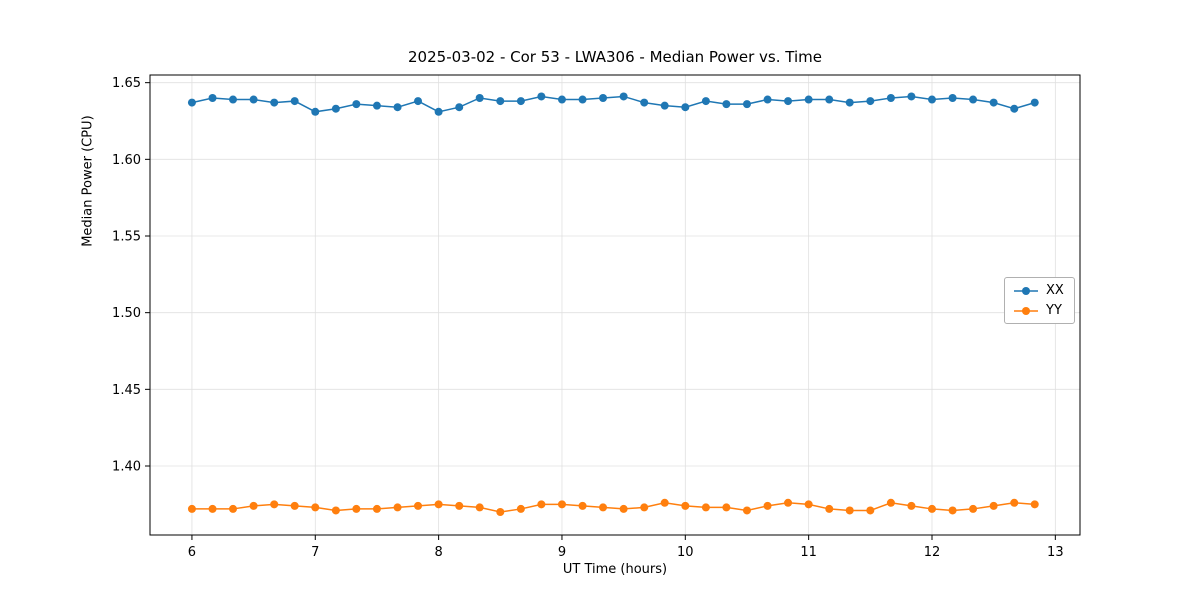 This screenshot has width=1200, height=600. I want to click on y-tick-label: 1.50, so click(126, 313).